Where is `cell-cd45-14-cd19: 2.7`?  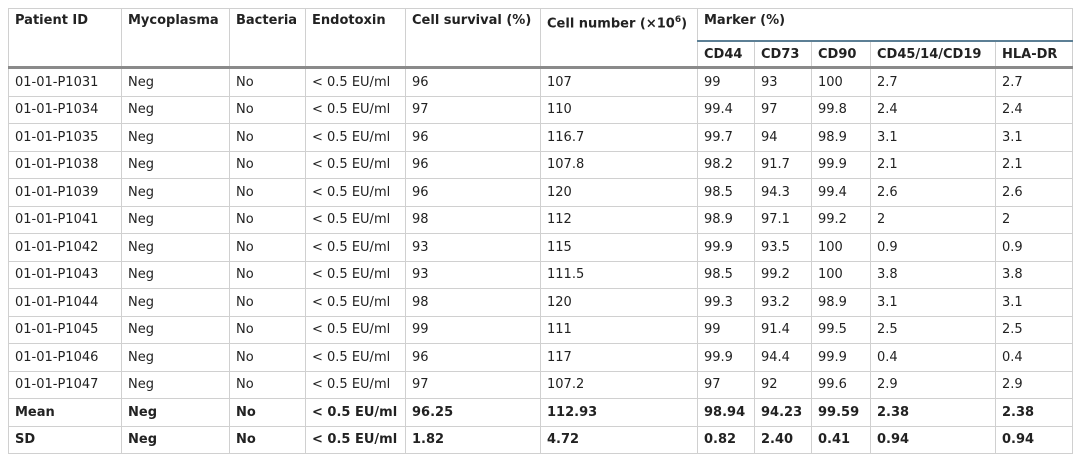 cell-cd45-14-cd19: 2.7 is located at coordinates (933, 81).